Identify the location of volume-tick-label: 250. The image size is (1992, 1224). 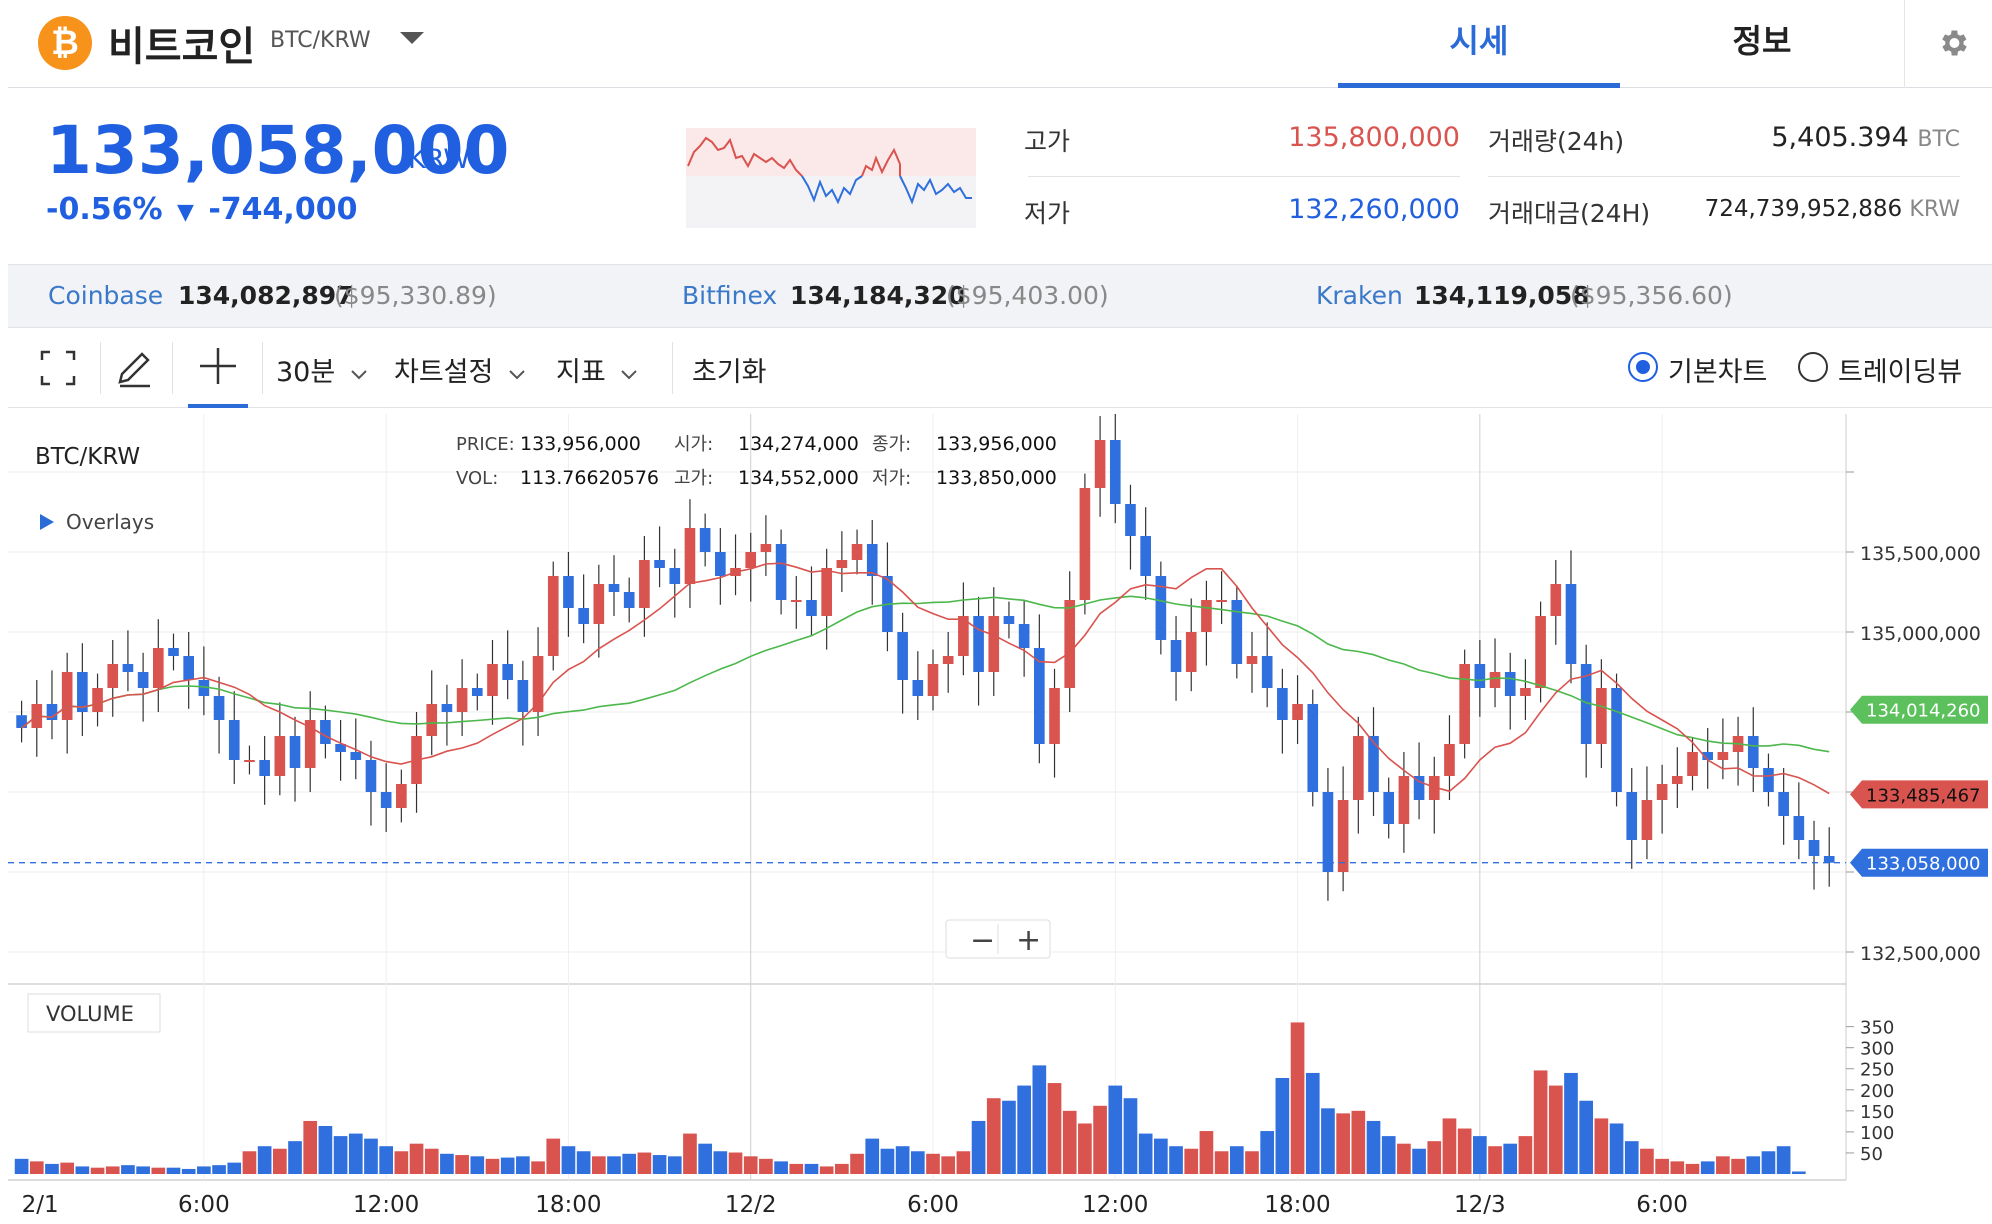
(1877, 1070).